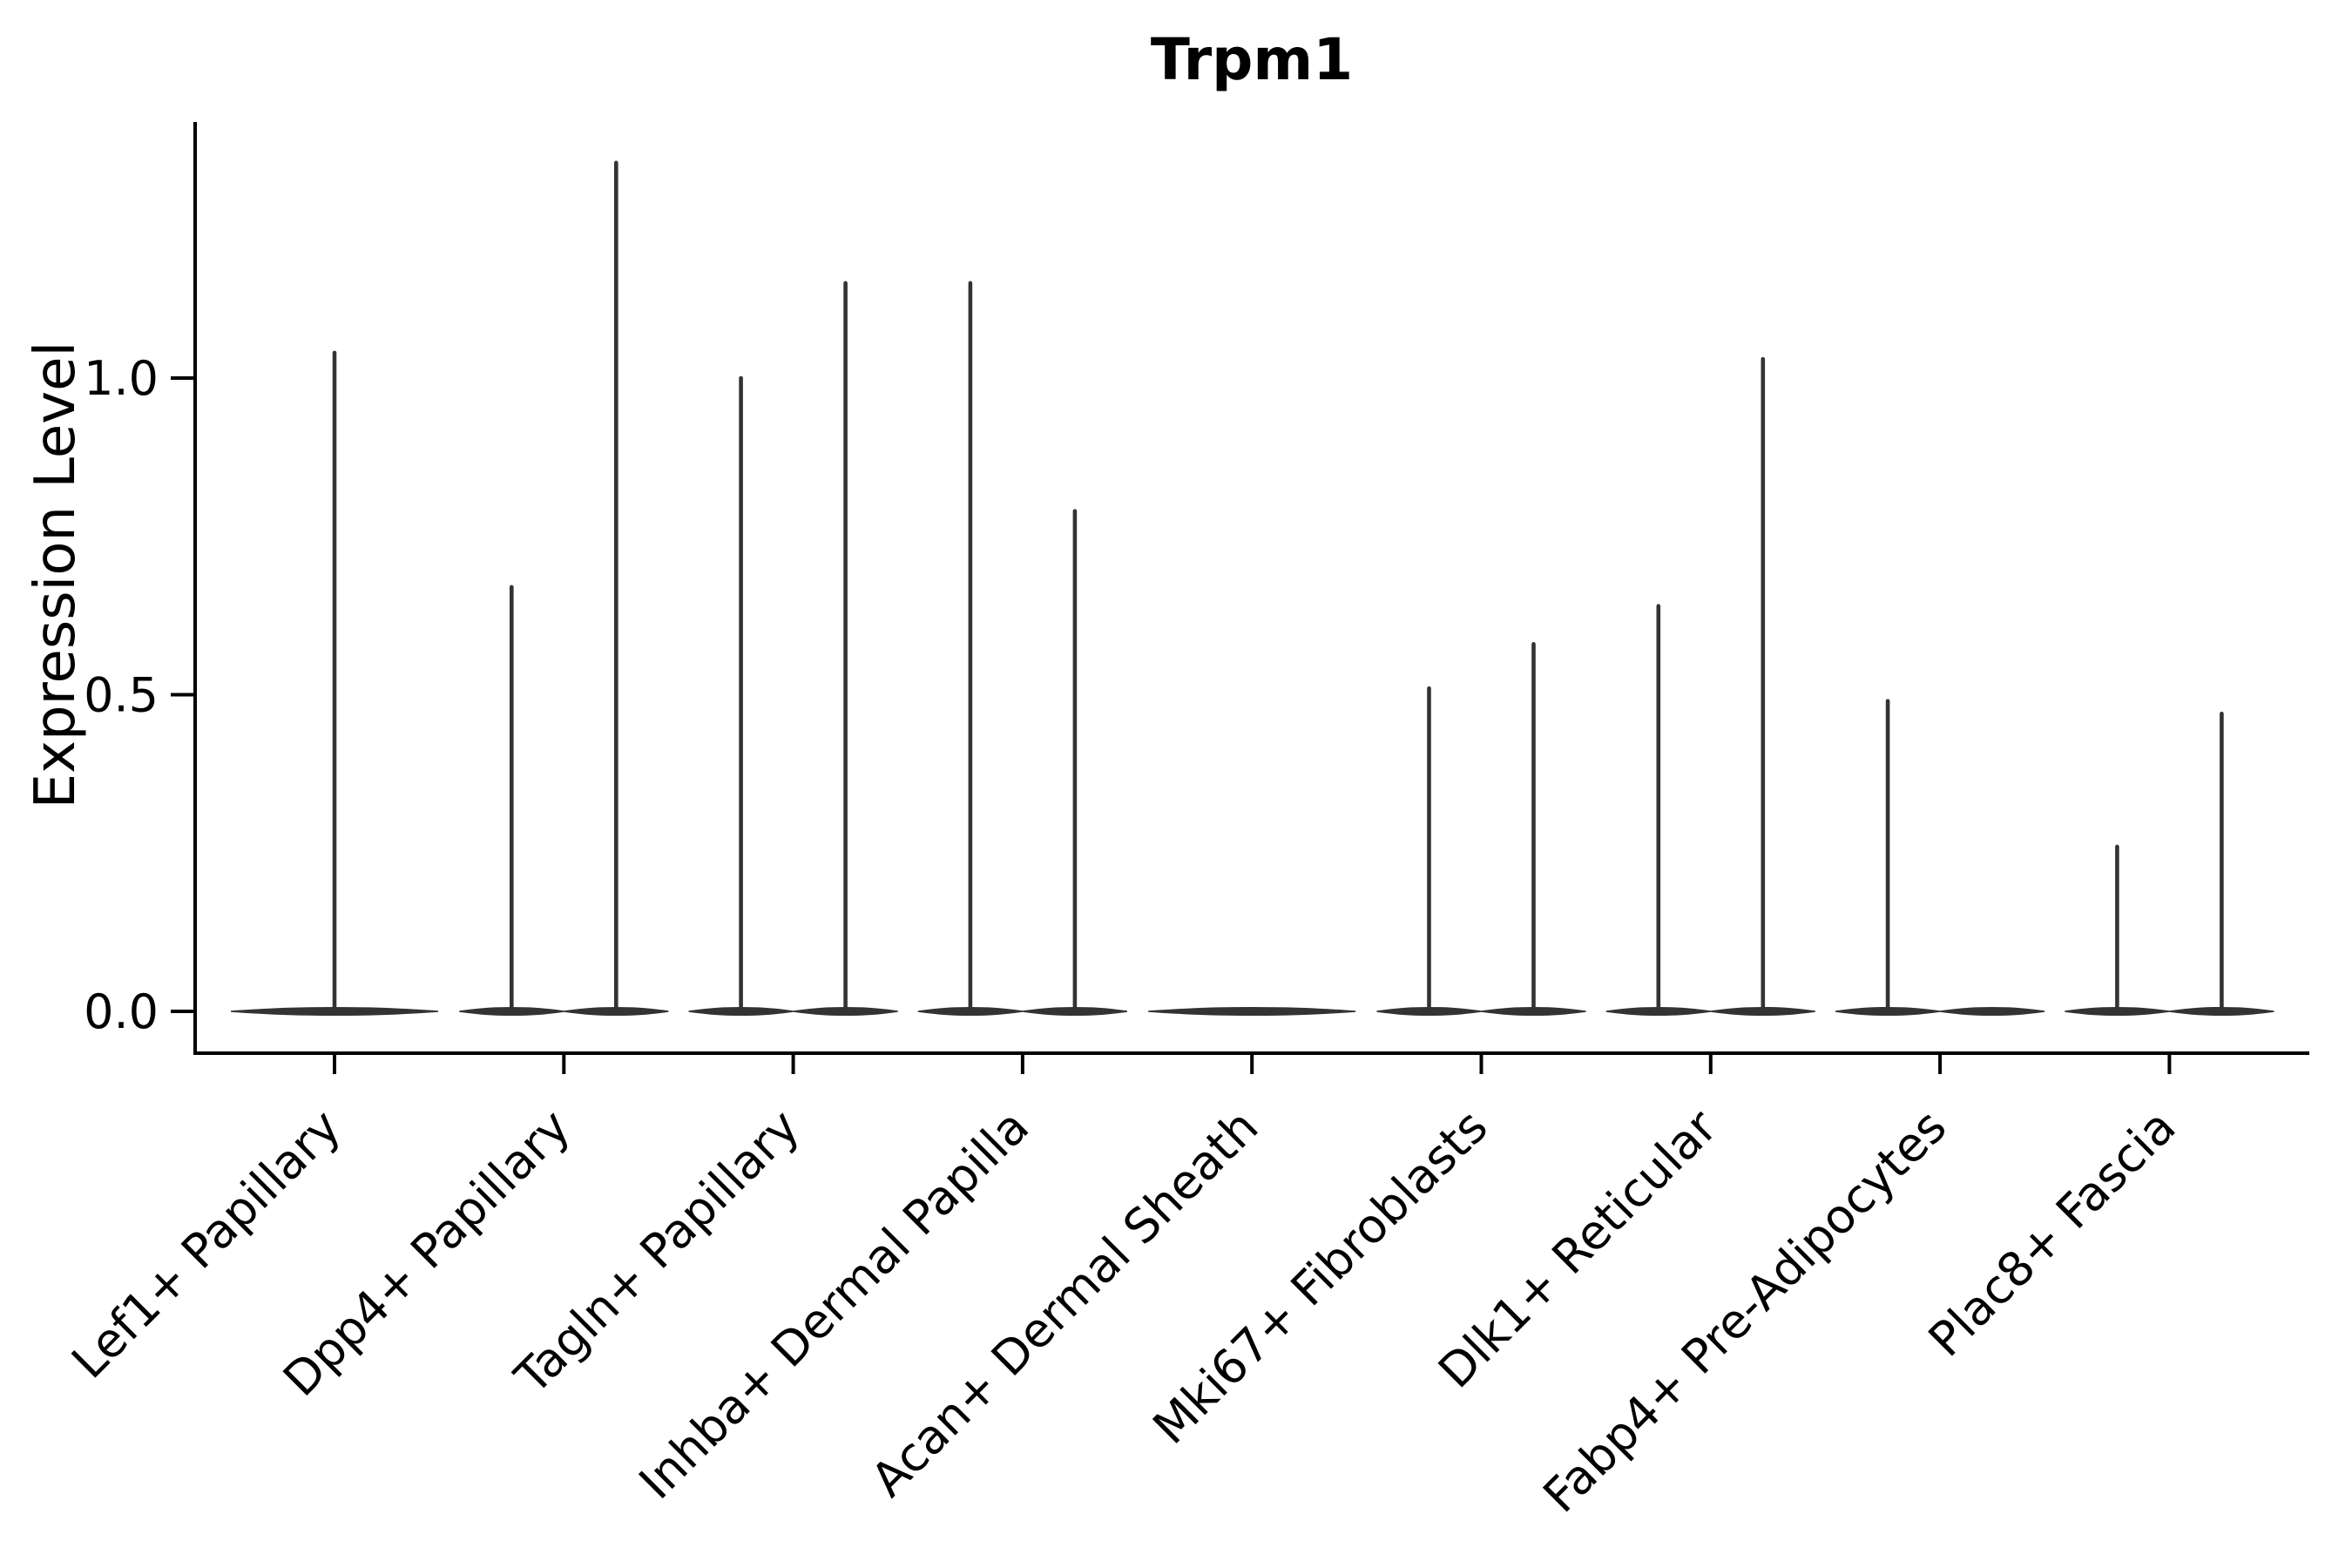 The height and width of the screenshot is (1568, 2352). What do you see at coordinates (2052, 1233) in the screenshot?
I see `x-category-label: Plac8+ Fascia` at bounding box center [2052, 1233].